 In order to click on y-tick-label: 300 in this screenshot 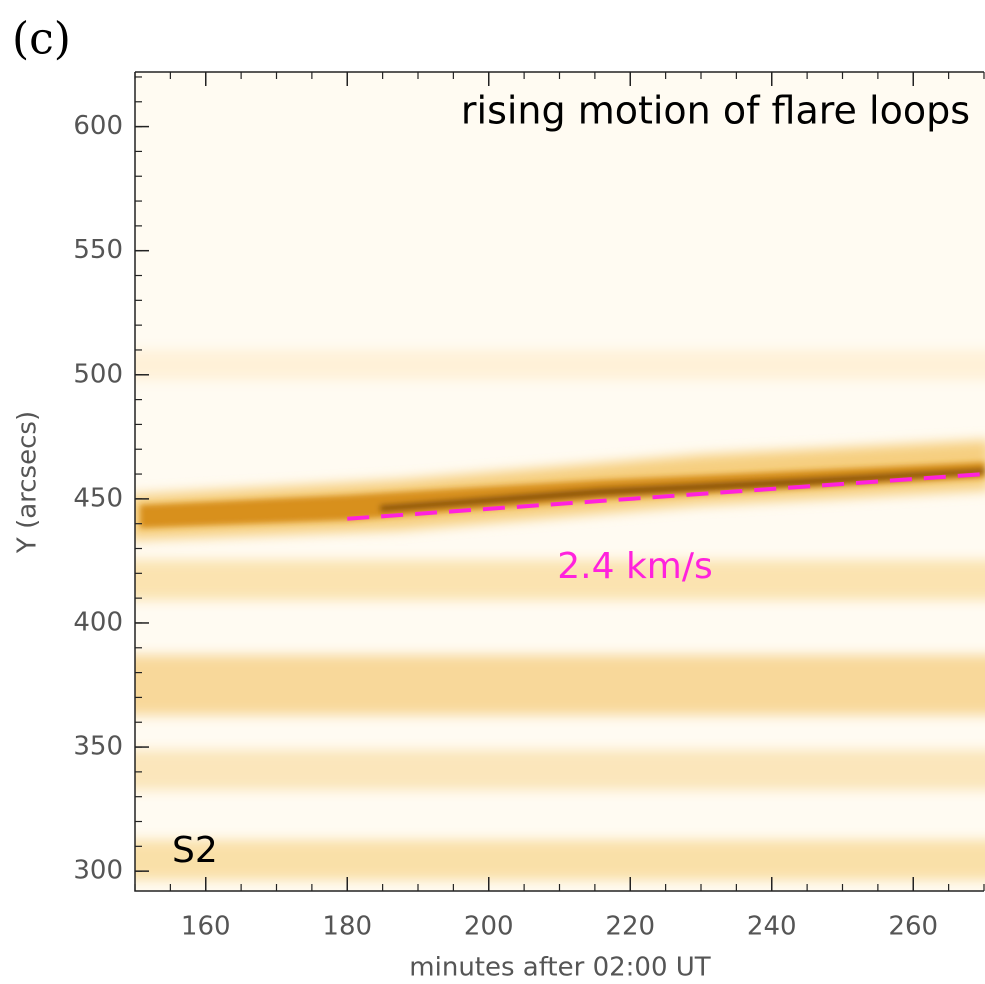, I will do `click(98, 871)`.